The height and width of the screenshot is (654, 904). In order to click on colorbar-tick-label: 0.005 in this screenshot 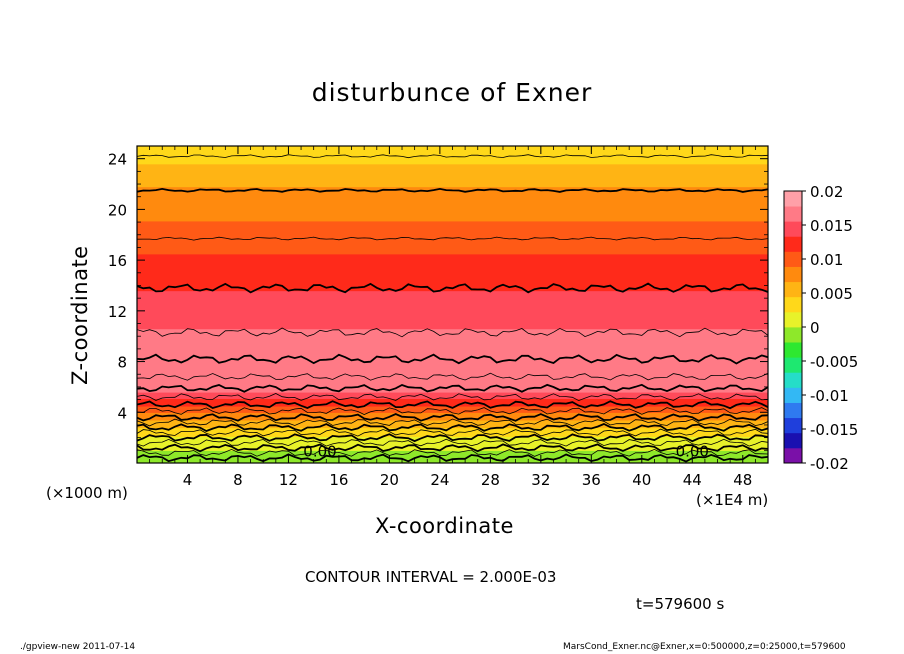, I will do `click(831, 294)`.